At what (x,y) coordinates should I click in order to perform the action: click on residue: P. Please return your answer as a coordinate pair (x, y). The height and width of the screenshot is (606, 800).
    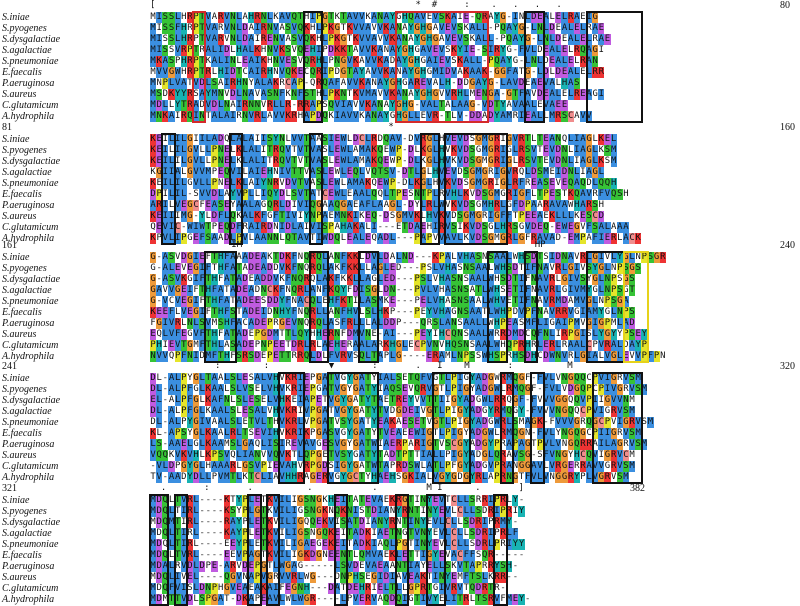
    Looking at the image, I should click on (245, 544).